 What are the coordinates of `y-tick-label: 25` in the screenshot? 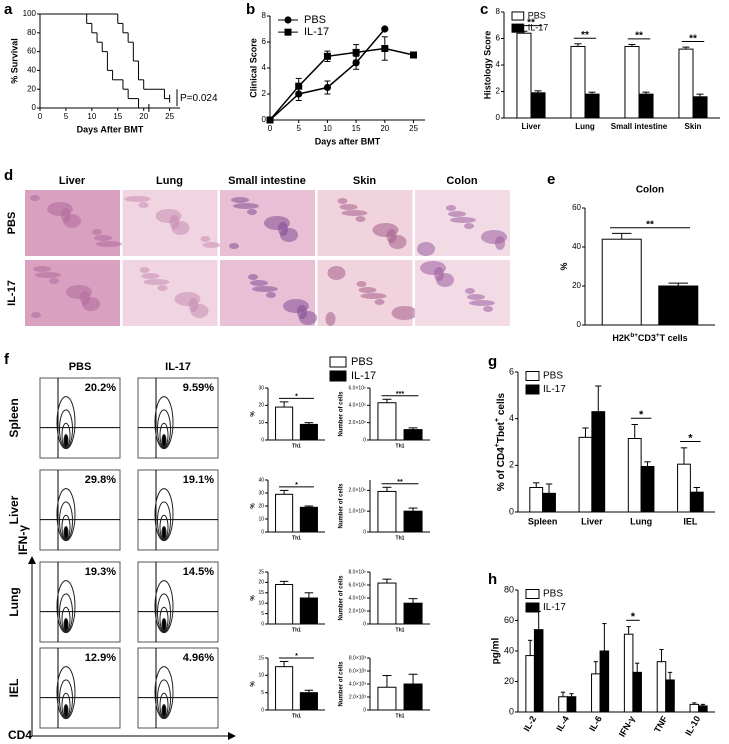 It's located at (261, 572).